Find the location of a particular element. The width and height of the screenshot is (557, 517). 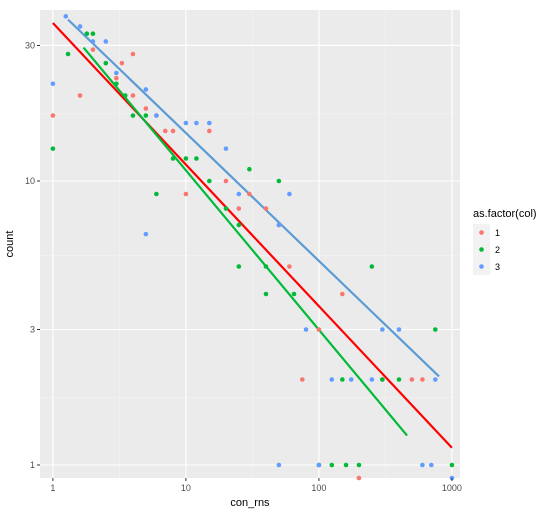

x-tick-label: 10 is located at coordinates (186, 488).